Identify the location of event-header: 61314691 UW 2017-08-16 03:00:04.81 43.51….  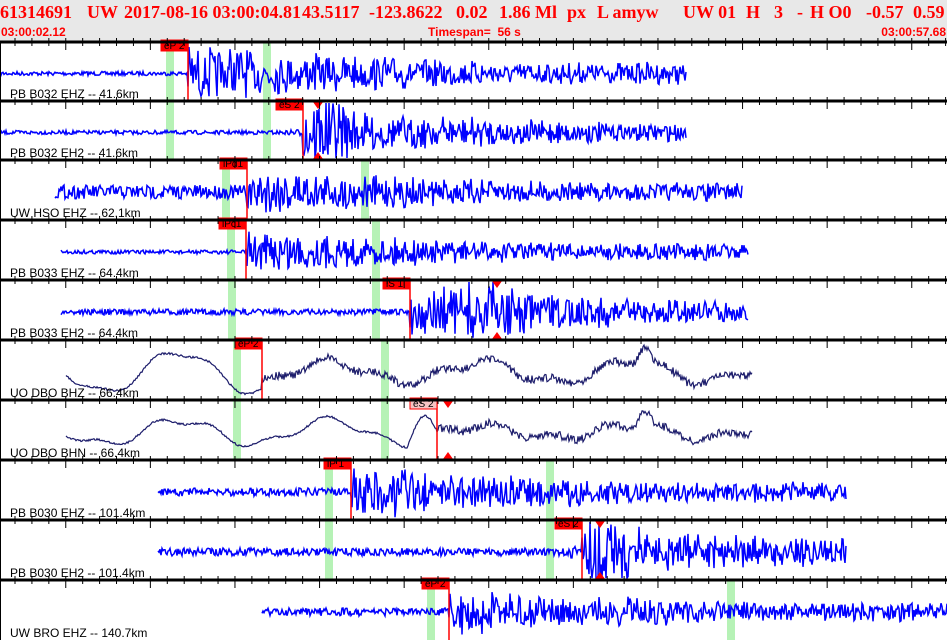
(473, 21).